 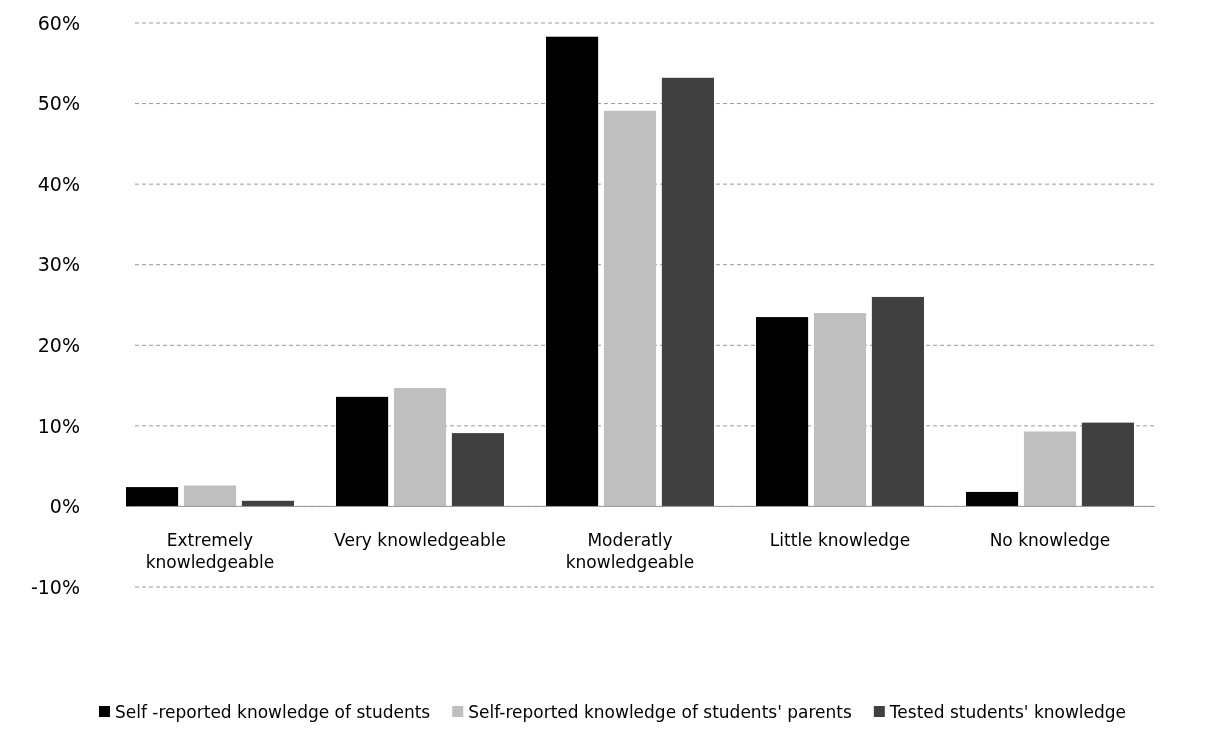 I want to click on y-tick-label: 20%, so click(x=58, y=344).